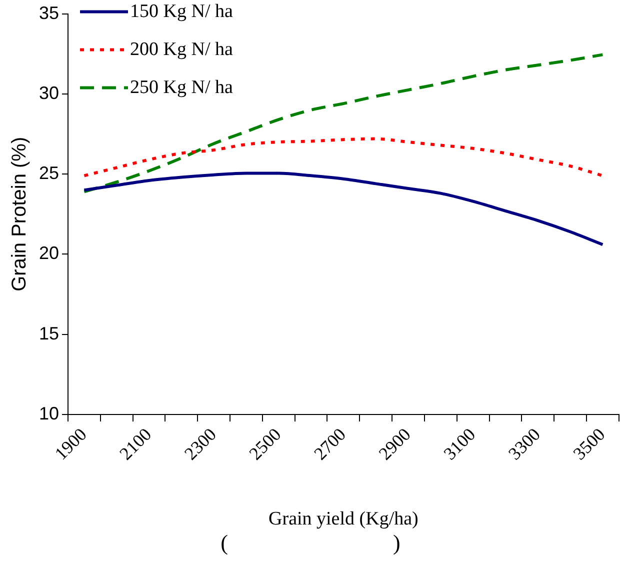 The height and width of the screenshot is (567, 621). Describe the element at coordinates (19, 214) in the screenshot. I see `y-axis-title: Grain Protein (%)` at that location.